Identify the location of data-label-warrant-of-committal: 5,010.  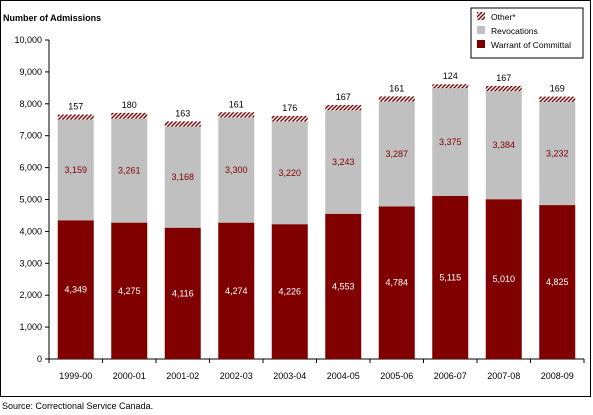
(503, 279).